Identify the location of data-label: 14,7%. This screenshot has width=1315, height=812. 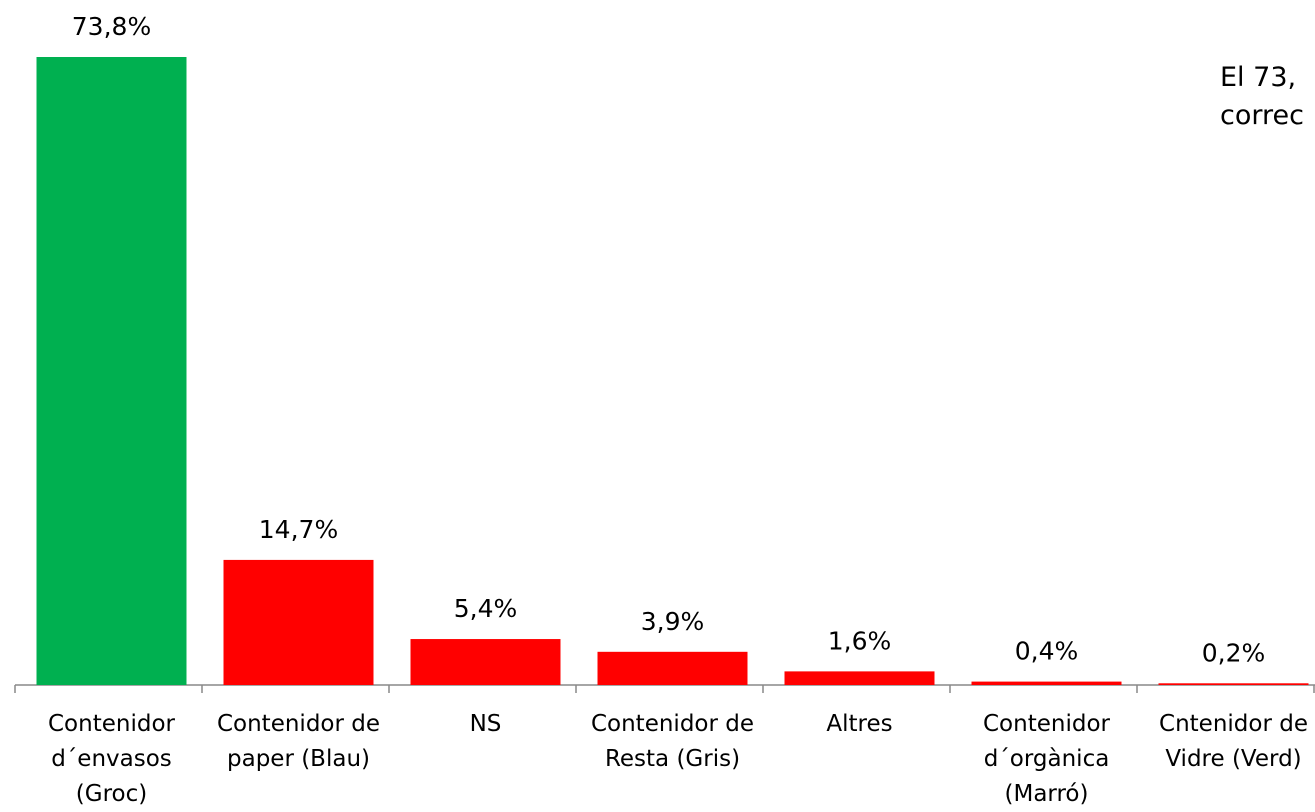
(298, 529).